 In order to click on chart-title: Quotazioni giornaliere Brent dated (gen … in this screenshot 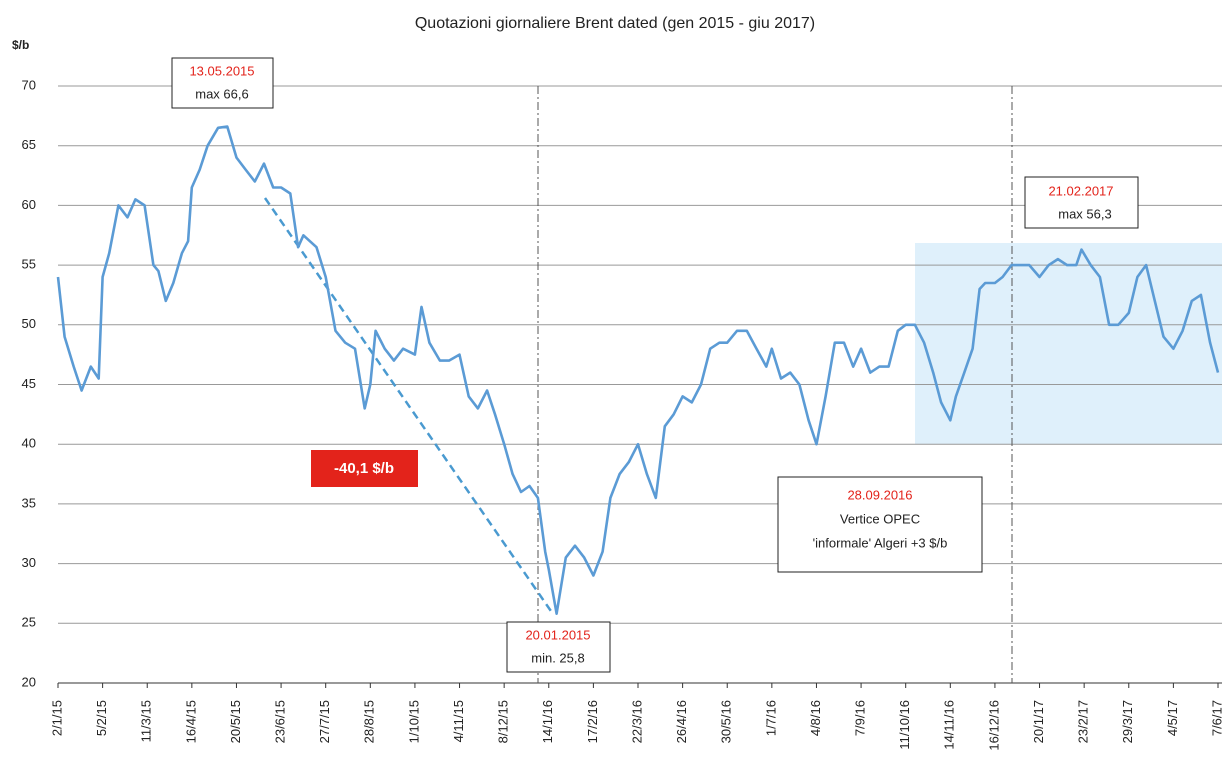, I will do `click(615, 23)`.